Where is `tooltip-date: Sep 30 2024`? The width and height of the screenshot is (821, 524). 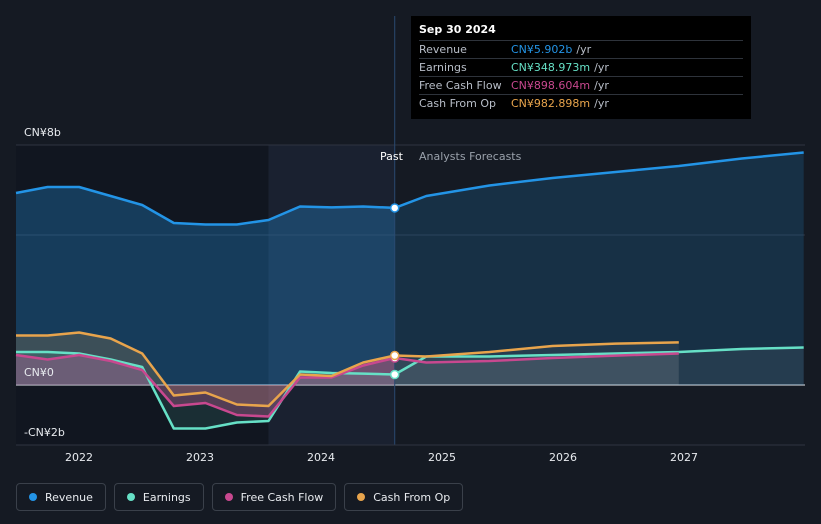 tooltip-date: Sep 30 2024 is located at coordinates (457, 29).